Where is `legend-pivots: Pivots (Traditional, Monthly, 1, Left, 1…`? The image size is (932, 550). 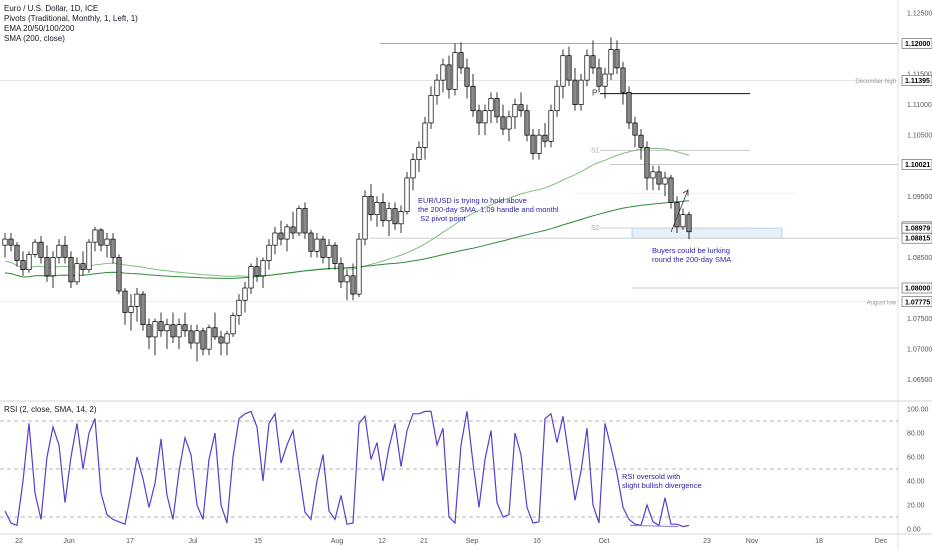
legend-pivots: Pivots (Traditional, Monthly, 1, Left, 1… is located at coordinates (71, 18).